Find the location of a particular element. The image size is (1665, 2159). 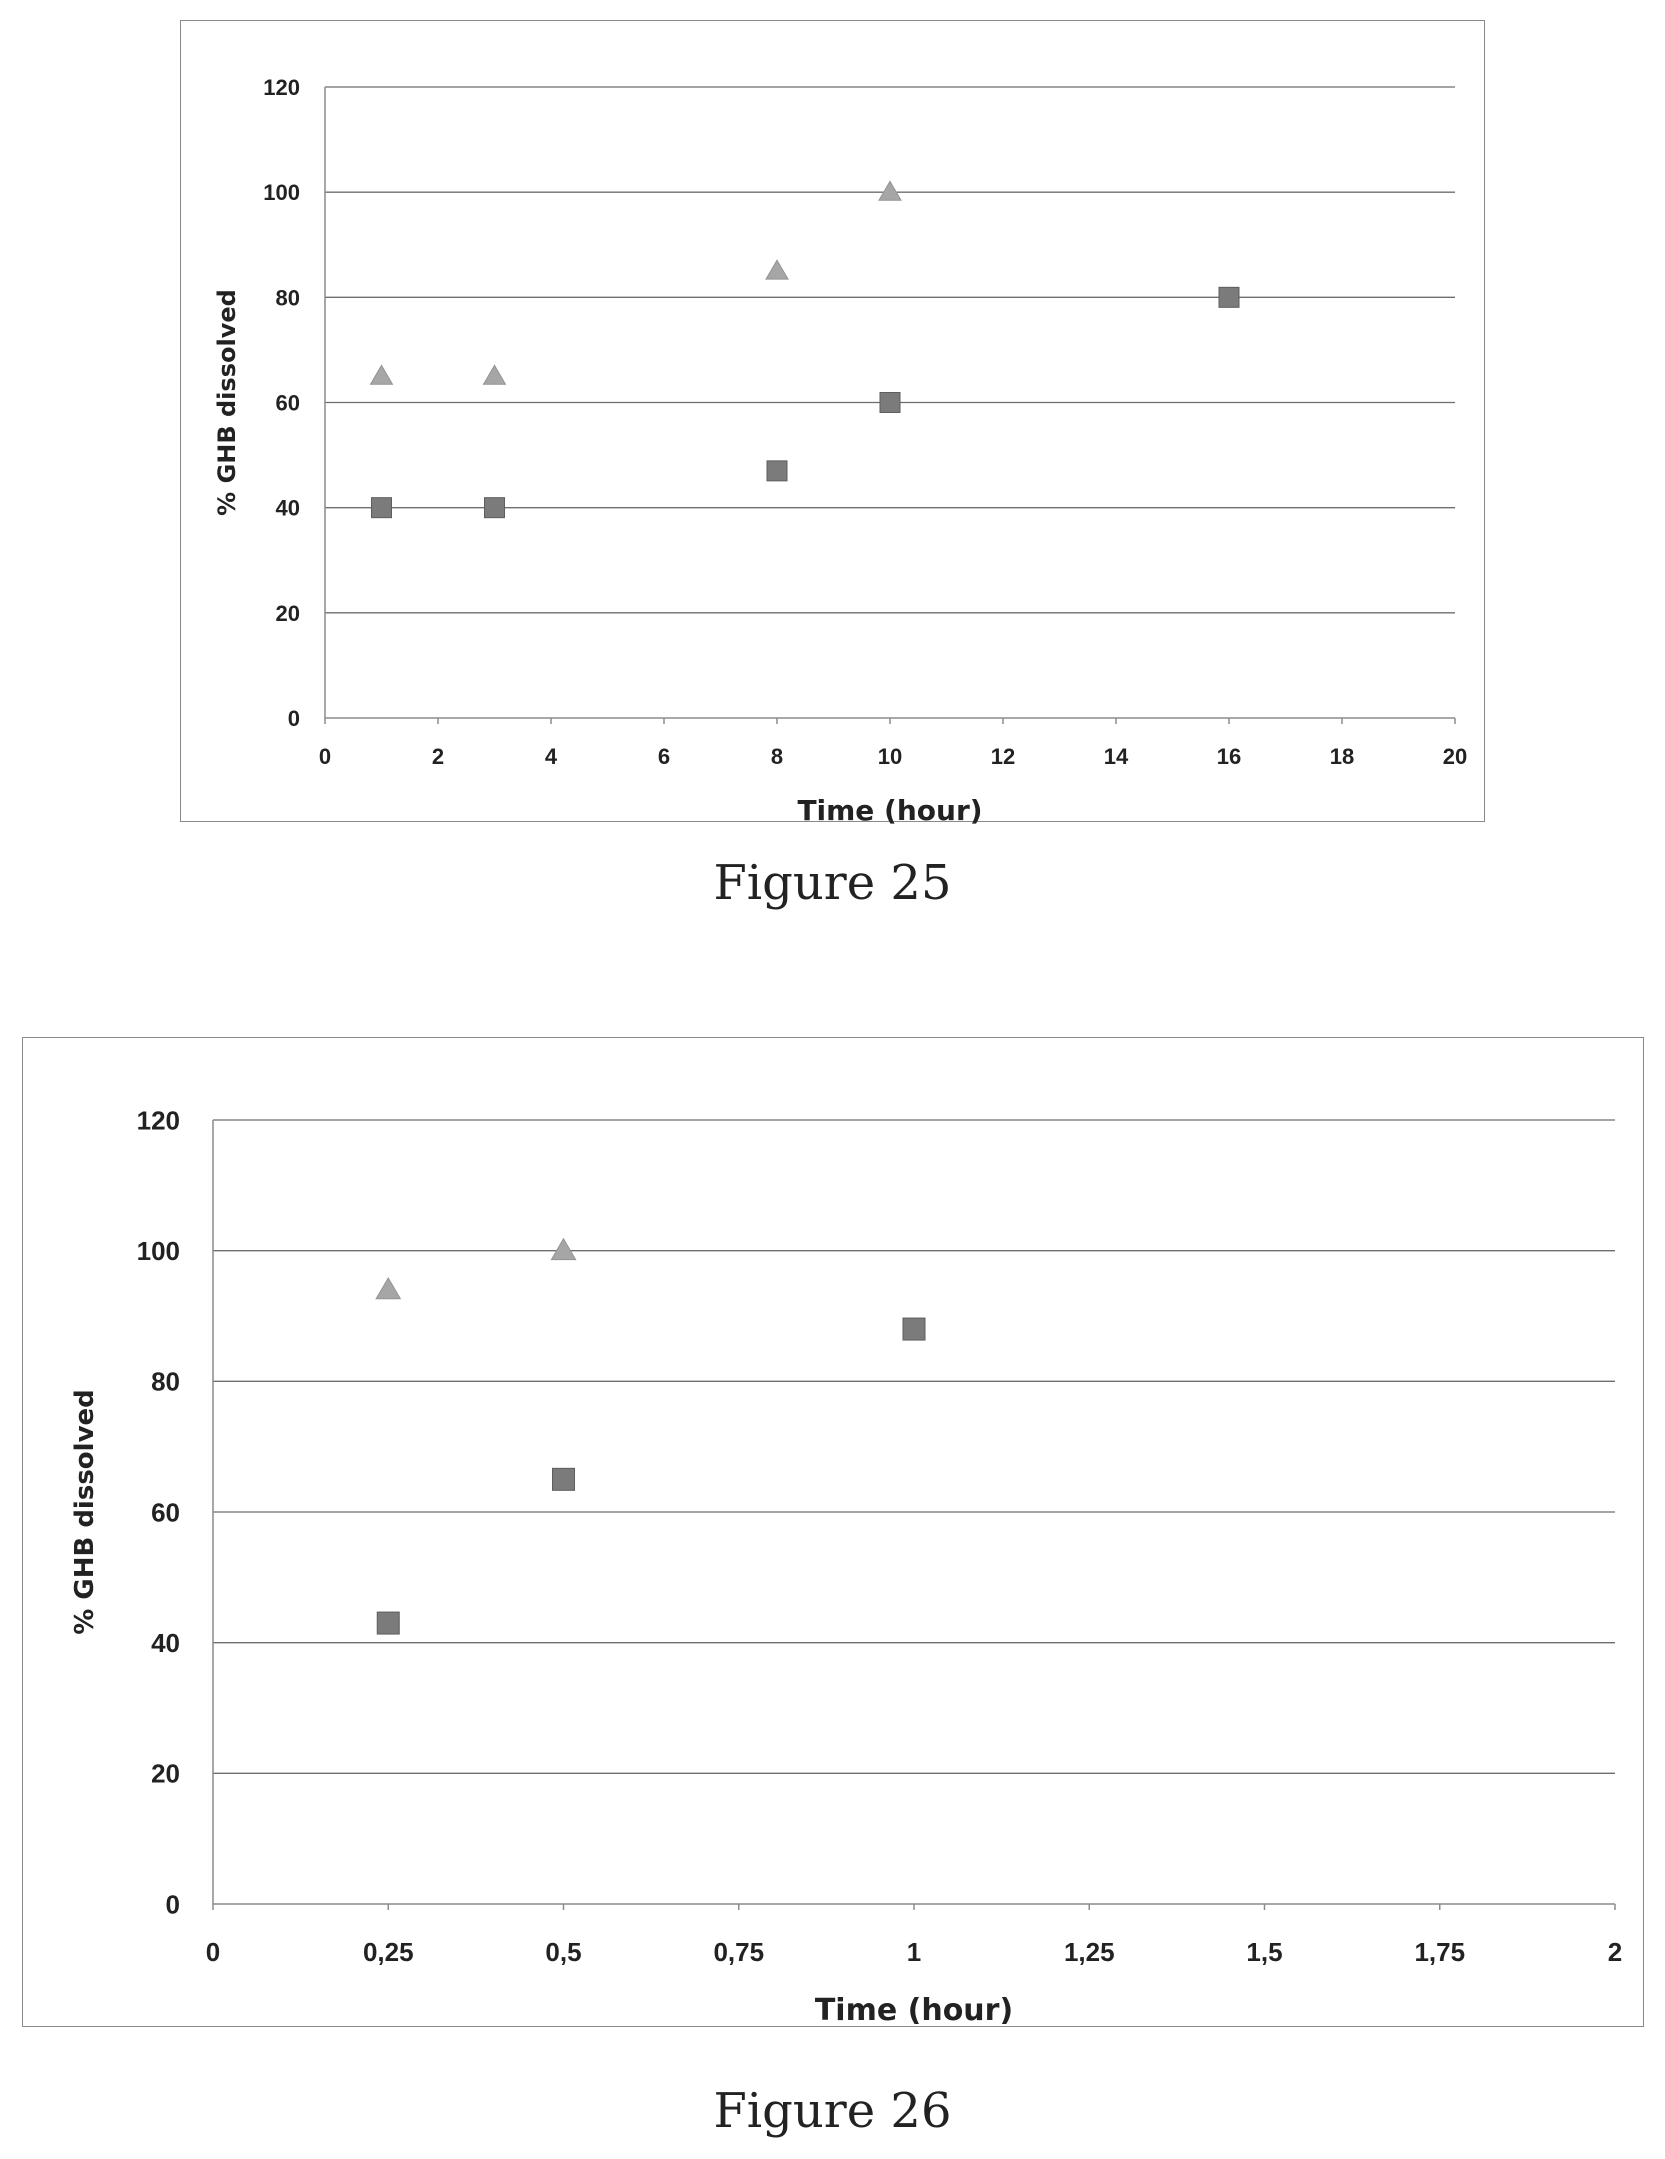

x-tick-label: 1,5 is located at coordinates (1264, 1952).